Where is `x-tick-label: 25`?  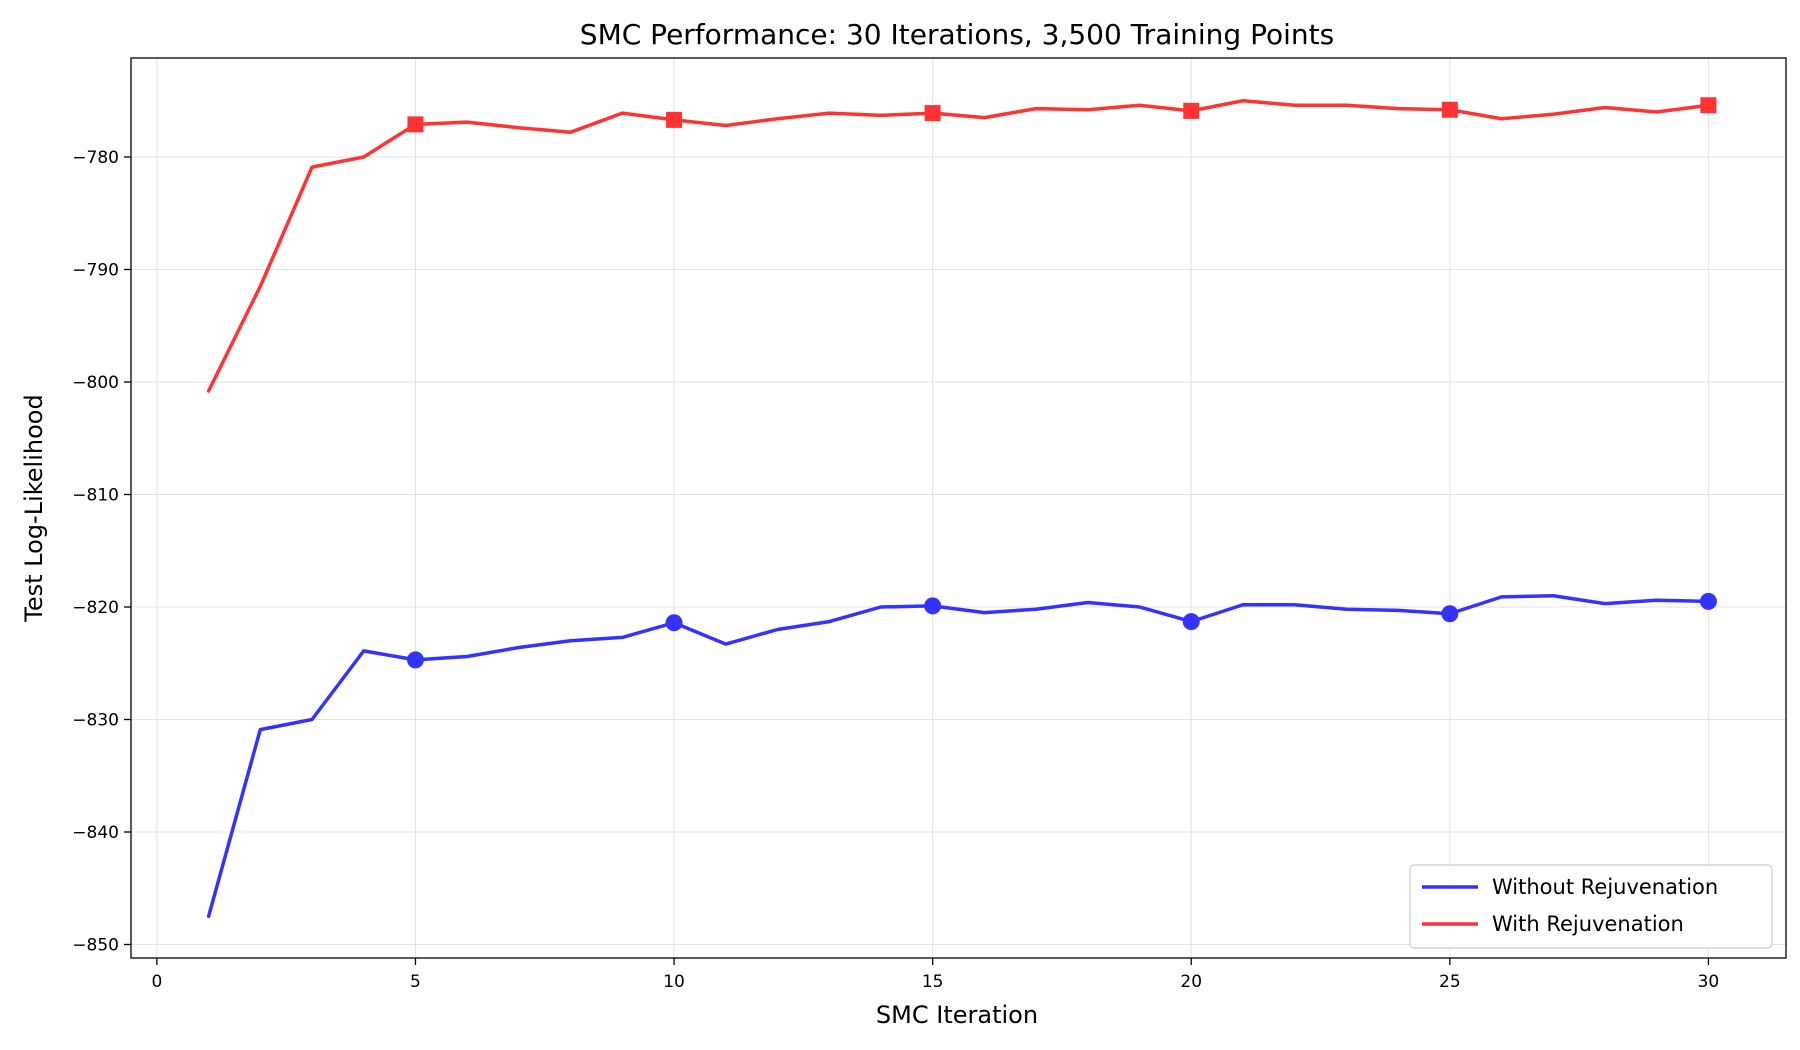 x-tick-label: 25 is located at coordinates (1450, 982).